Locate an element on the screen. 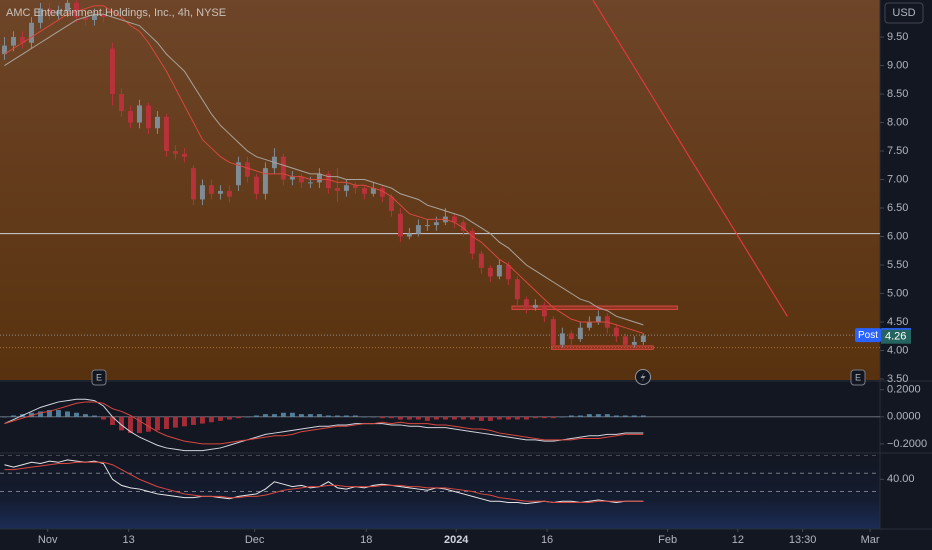  y-tick-label: 4.50 is located at coordinates (897, 322).